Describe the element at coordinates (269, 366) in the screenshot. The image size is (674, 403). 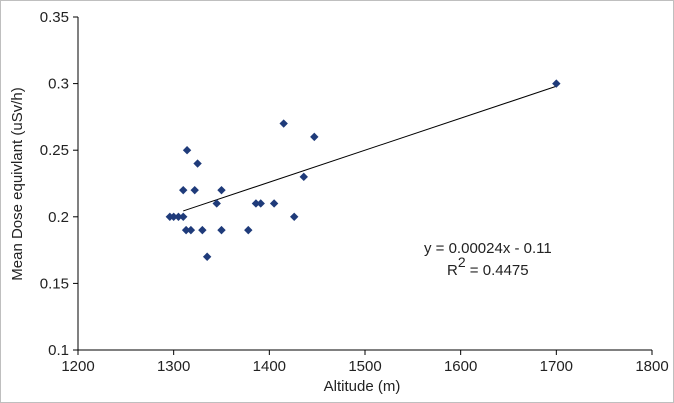
I see `x-tick-label: 1400` at that location.